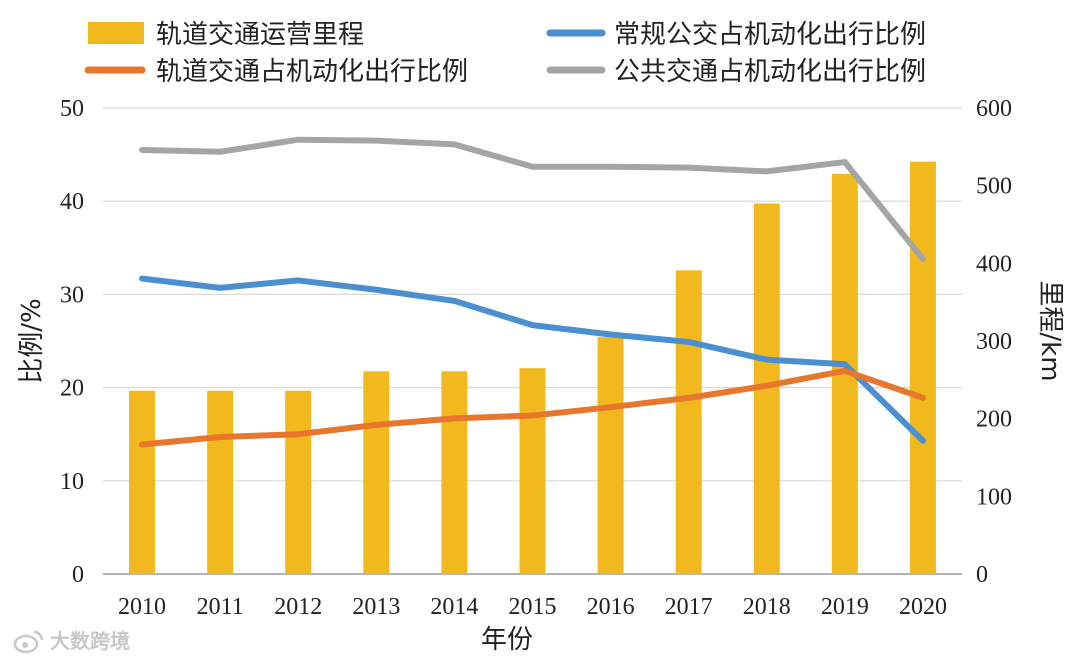 This screenshot has width=1080, height=662. What do you see at coordinates (376, 607) in the screenshot?
I see `x-tick-label: 2013` at bounding box center [376, 607].